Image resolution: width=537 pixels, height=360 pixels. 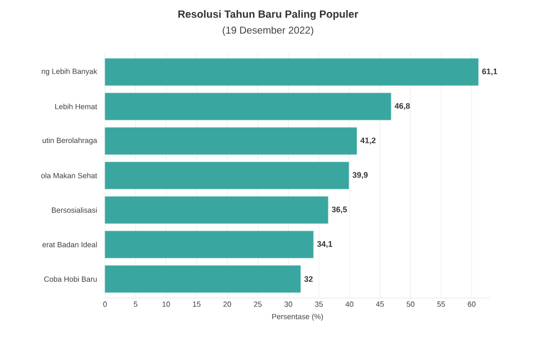 I want to click on data-label: 41,2, so click(x=368, y=141).